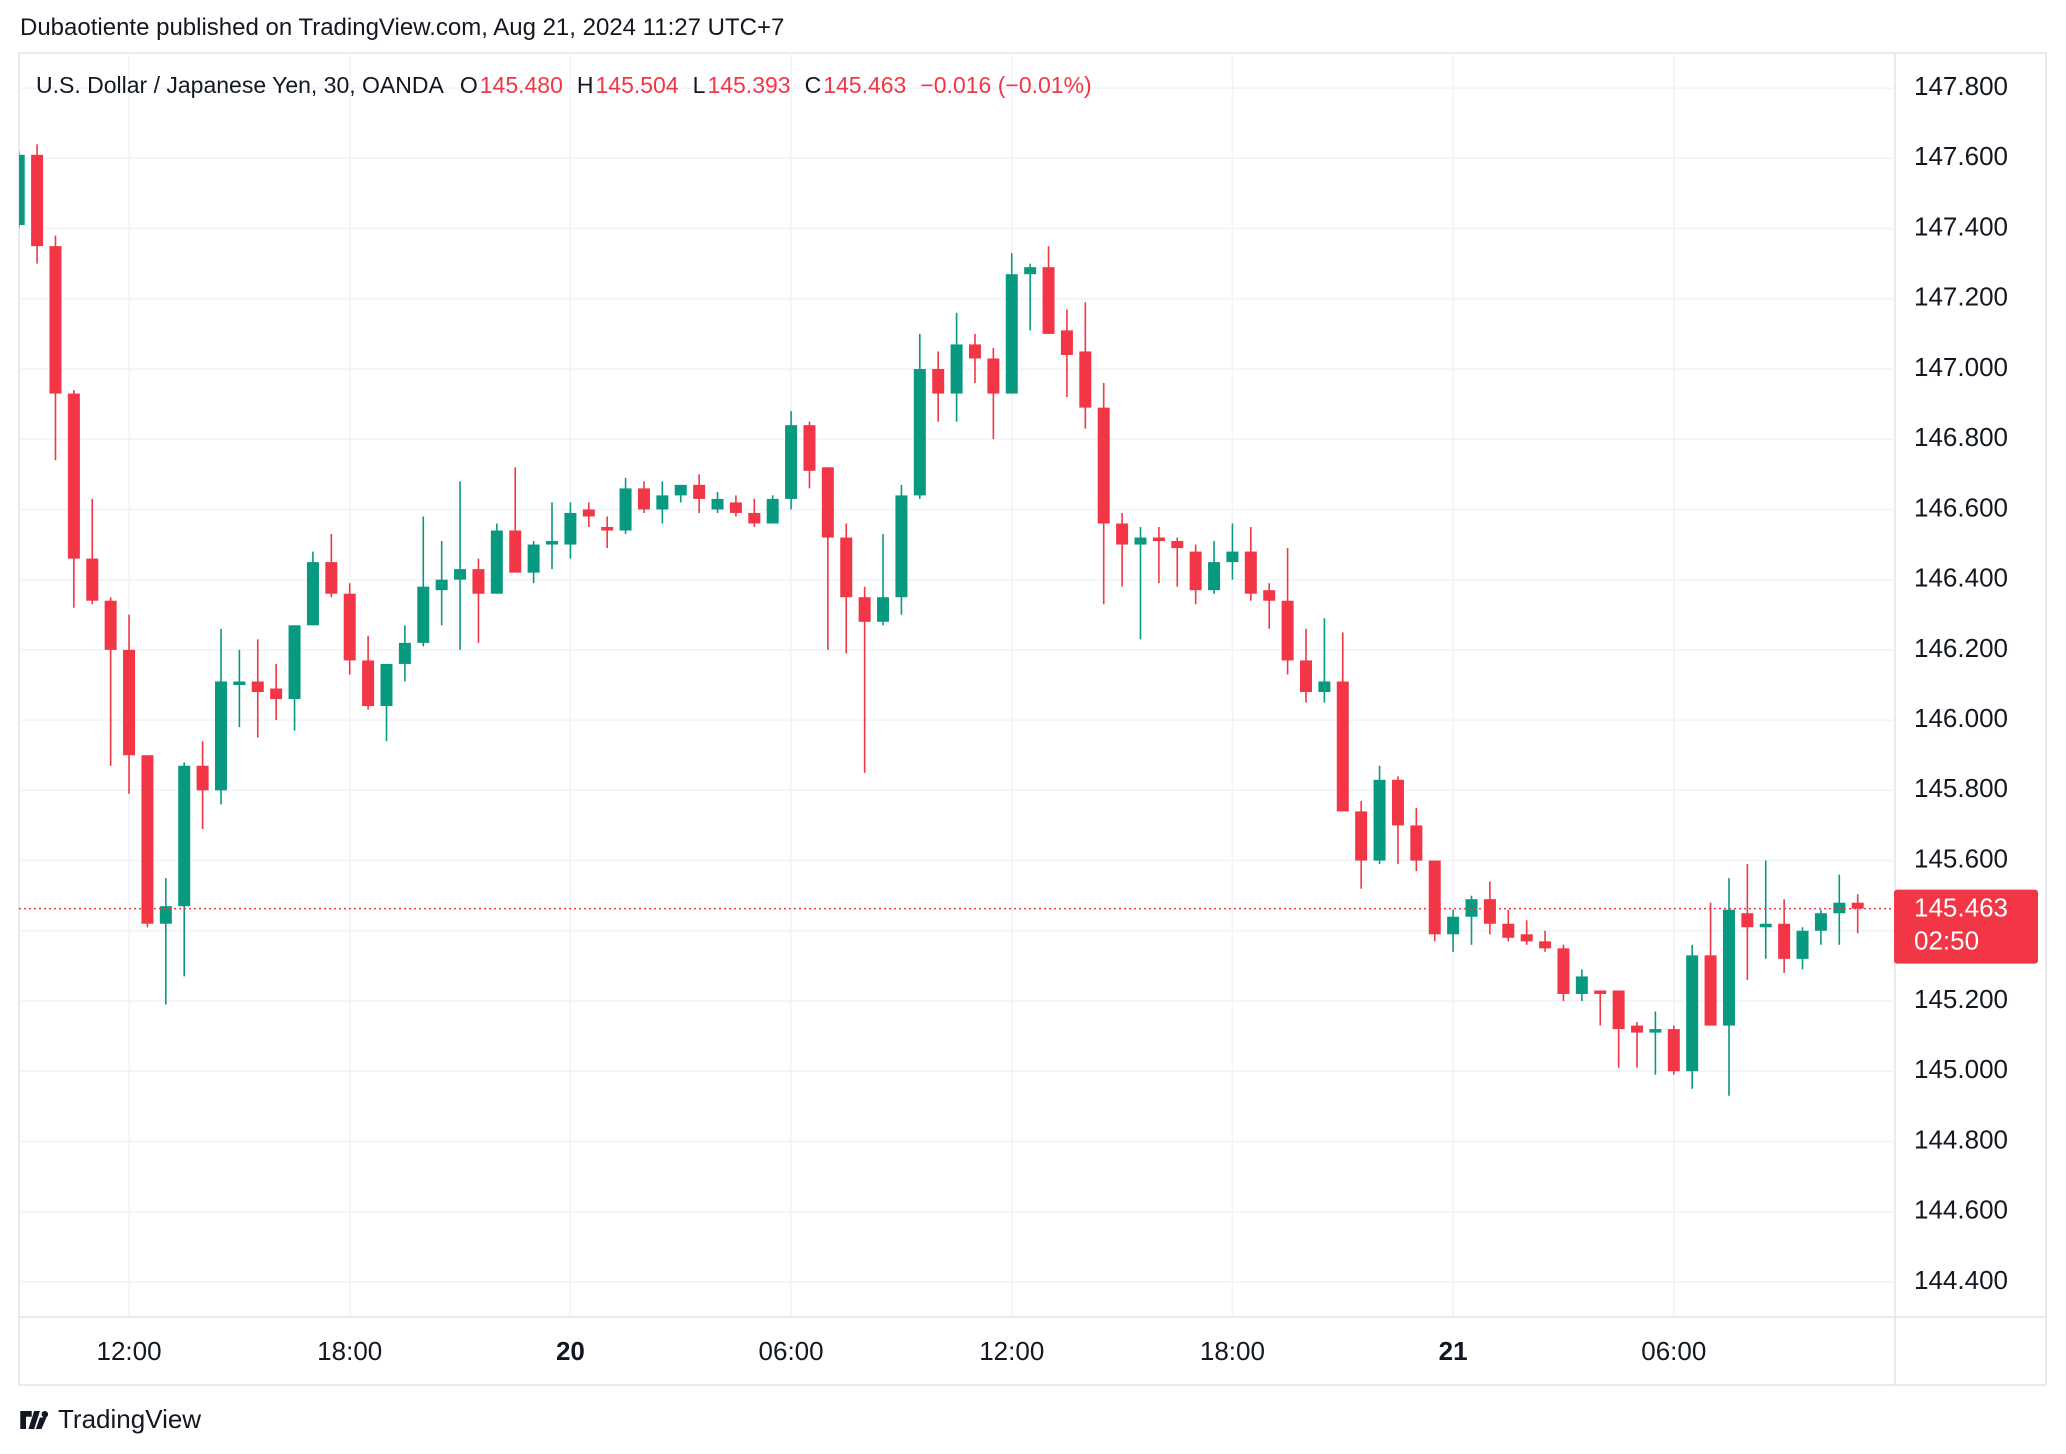 This screenshot has width=2066, height=1454. What do you see at coordinates (1961, 1280) in the screenshot?
I see `y-tick-label: 144.400` at bounding box center [1961, 1280].